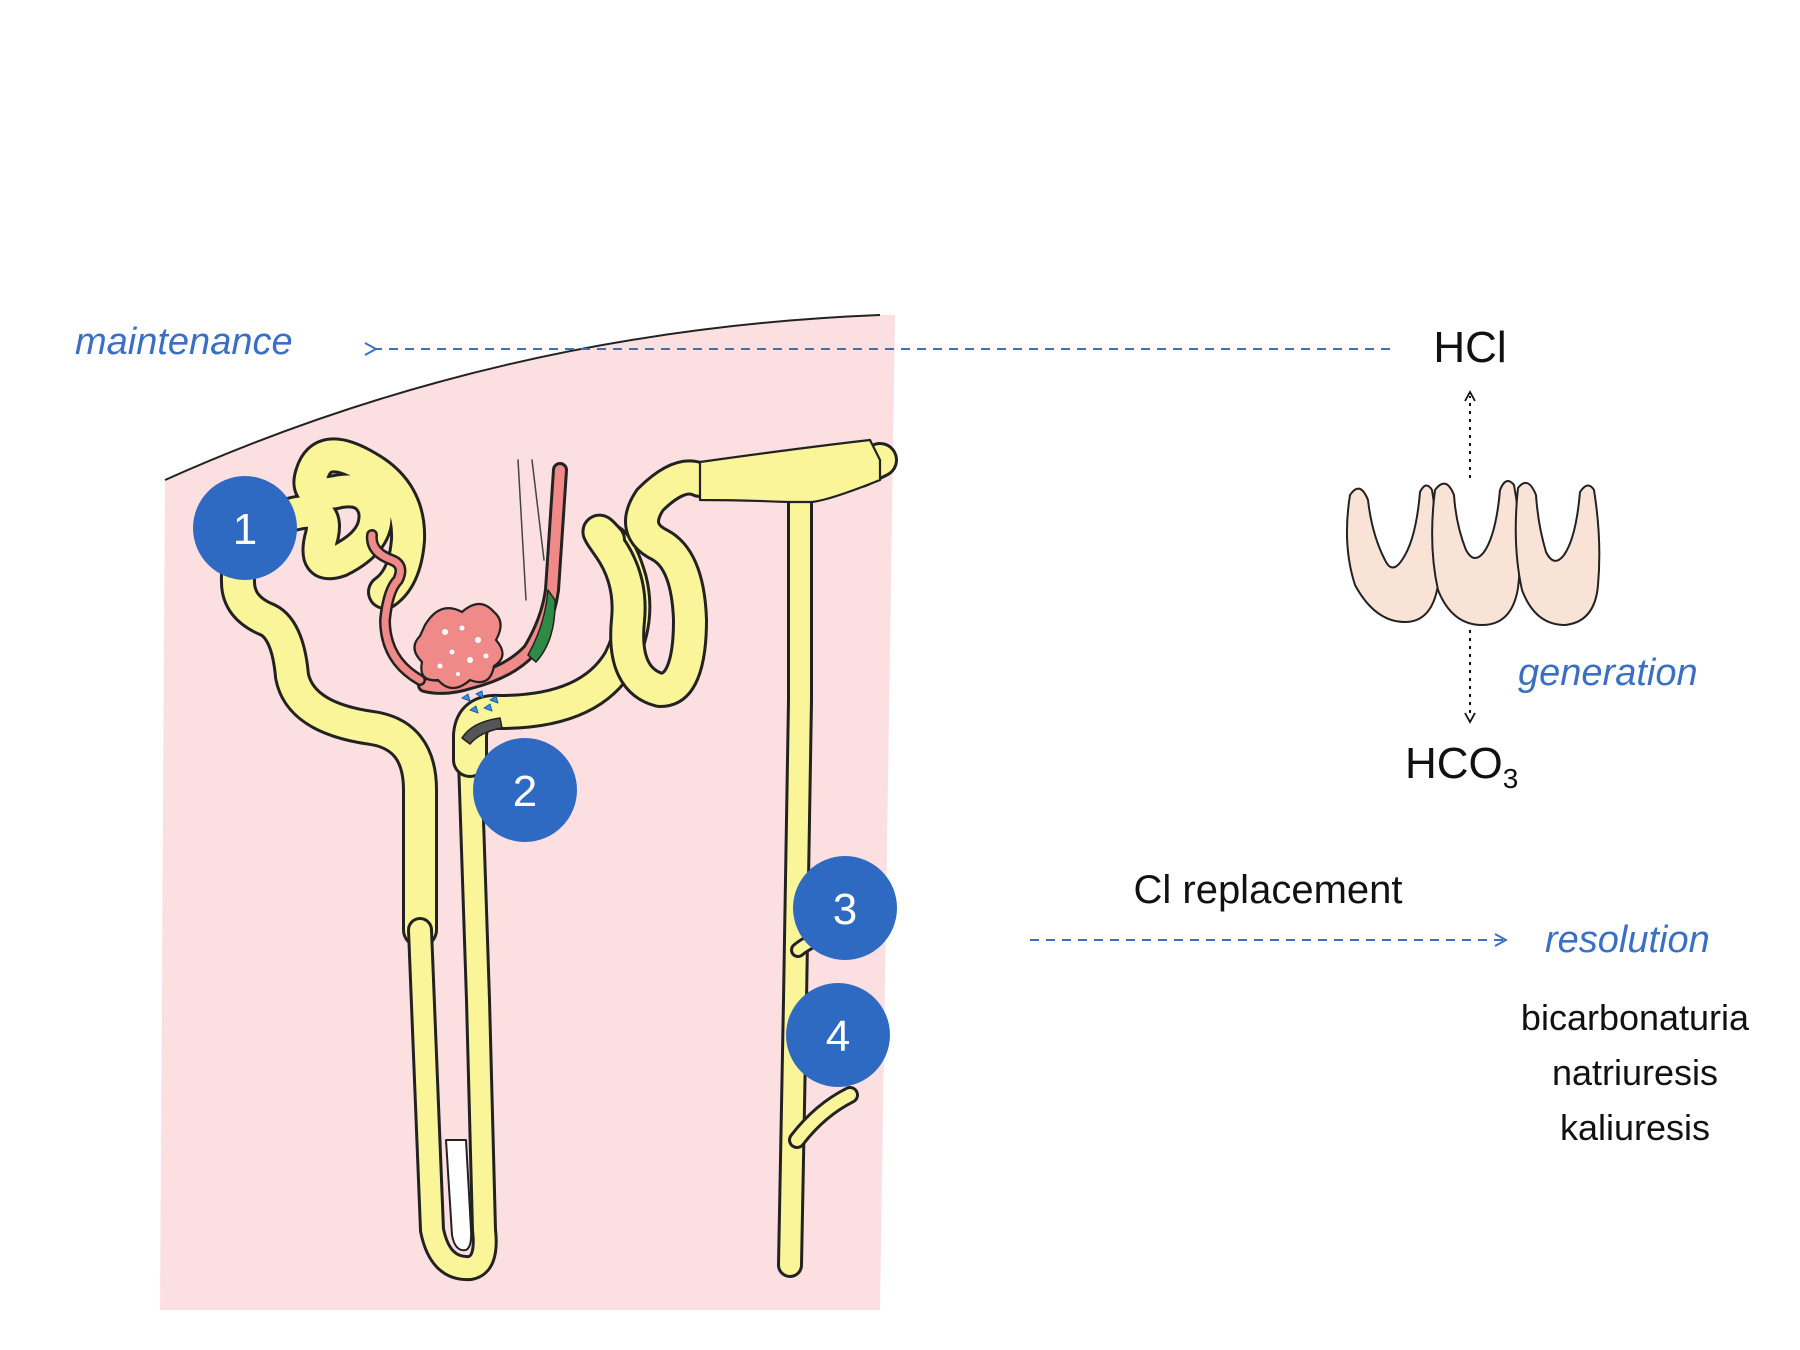 The height and width of the screenshot is (1350, 1800). Describe the element at coordinates (1511, 778) in the screenshot. I see `hco3-subscript: 3` at that location.